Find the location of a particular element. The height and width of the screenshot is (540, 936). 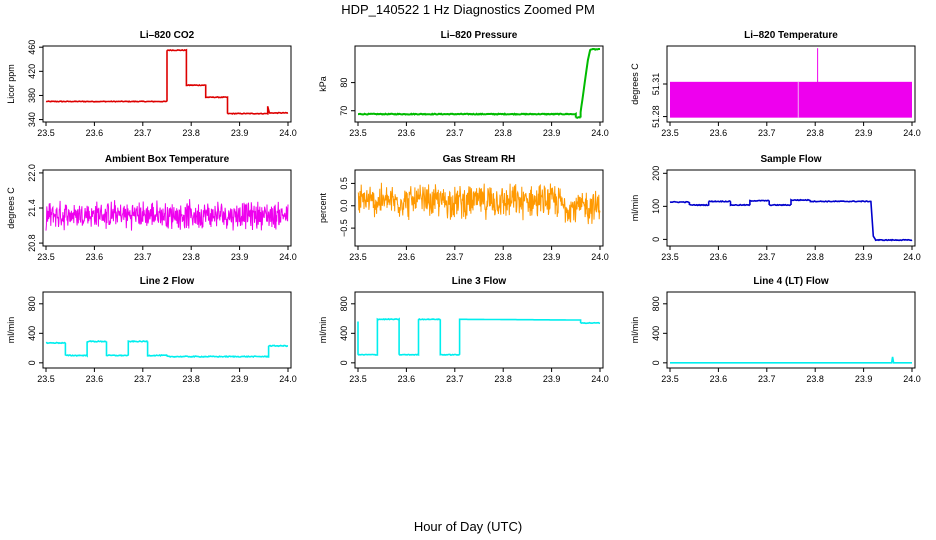

chart-title: Line 3 Flow is located at coordinates (479, 281).